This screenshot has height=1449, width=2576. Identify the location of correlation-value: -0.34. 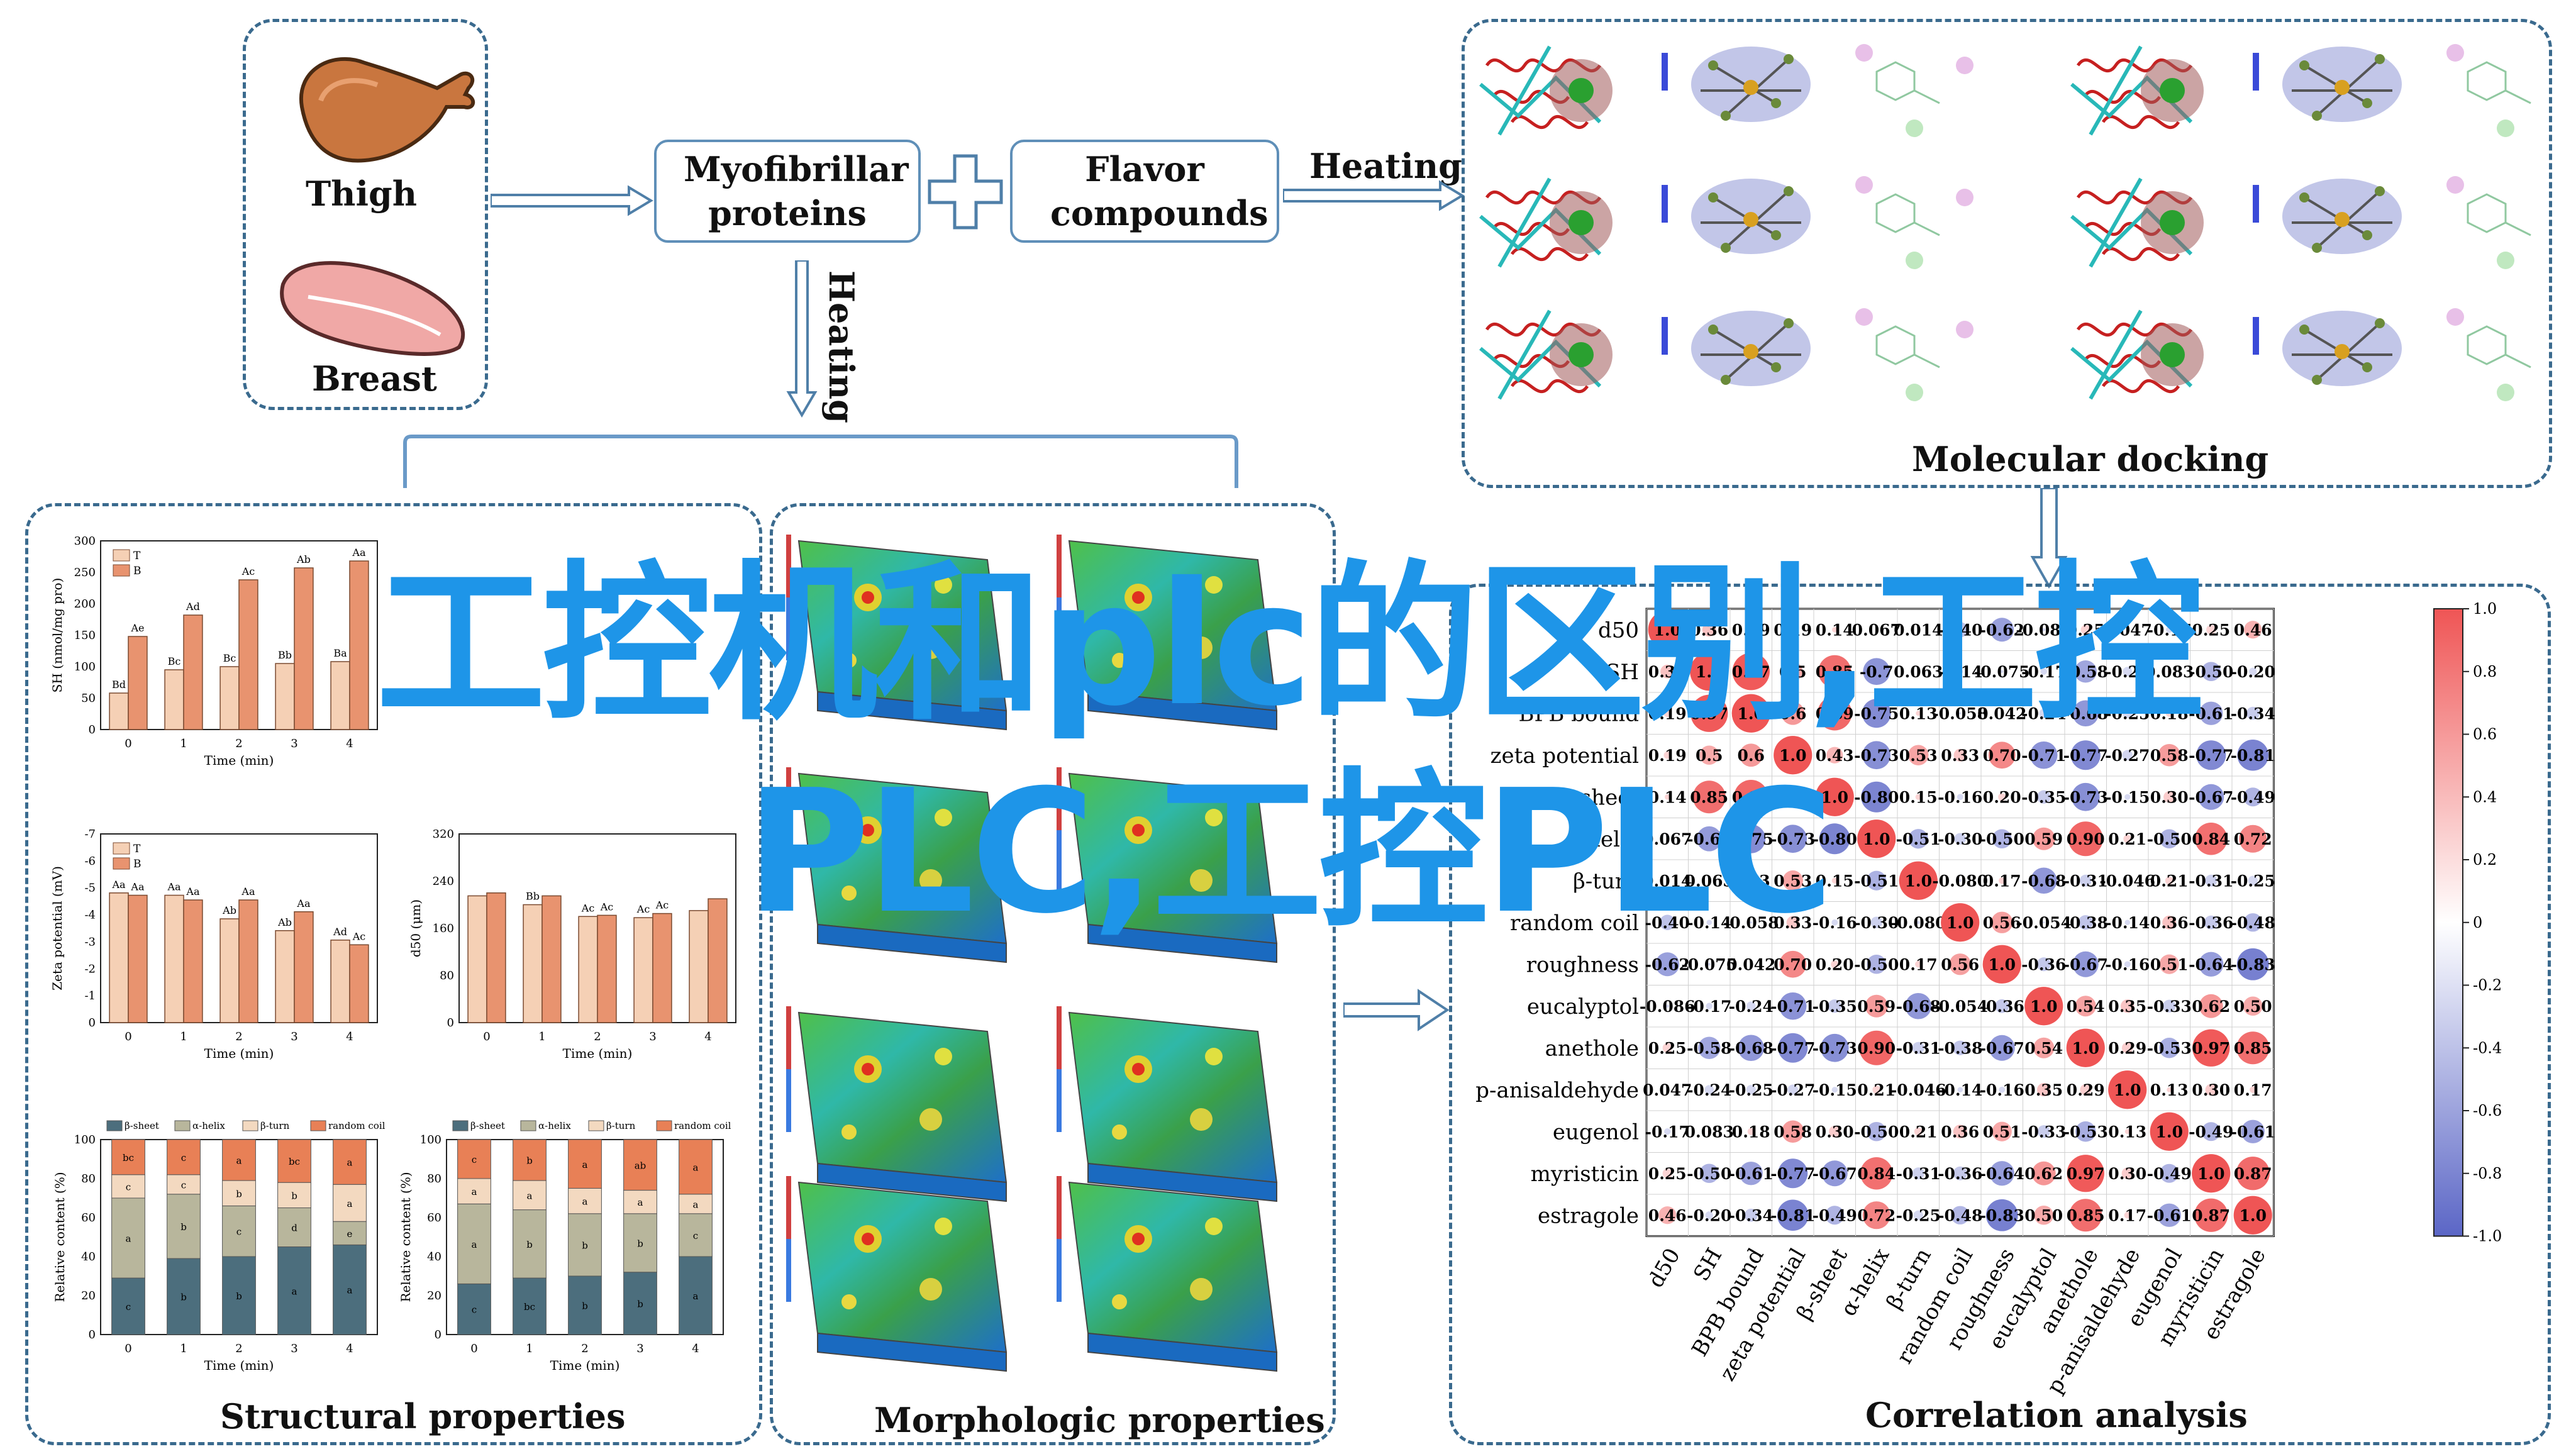
(1751, 1215).